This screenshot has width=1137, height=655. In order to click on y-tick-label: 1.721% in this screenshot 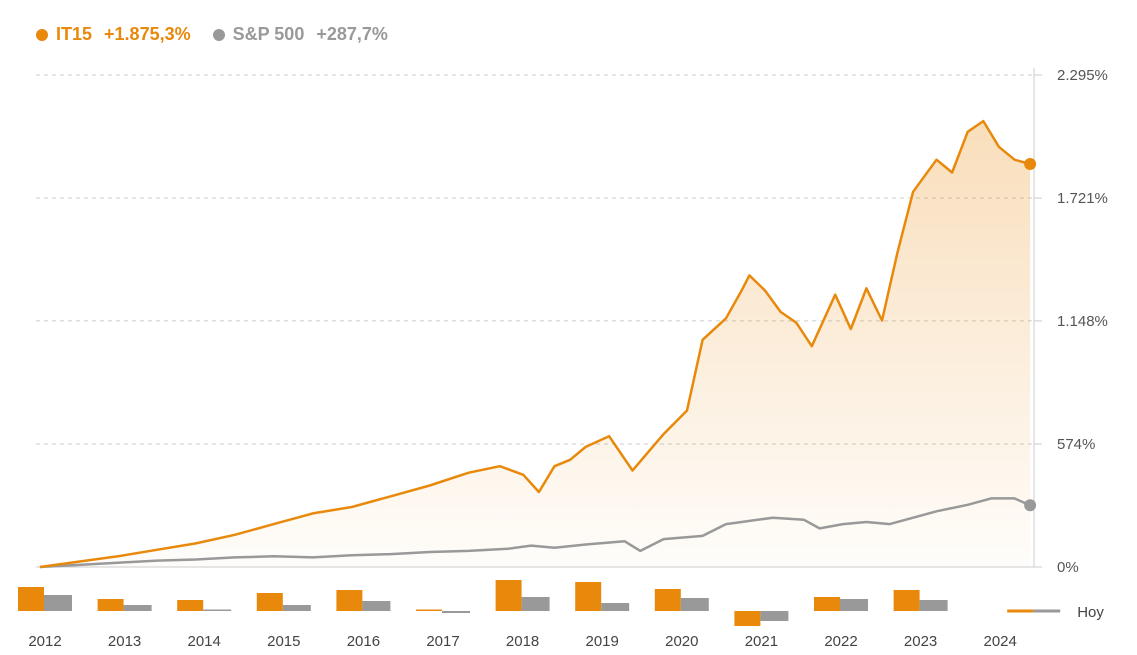, I will do `click(1082, 198)`.